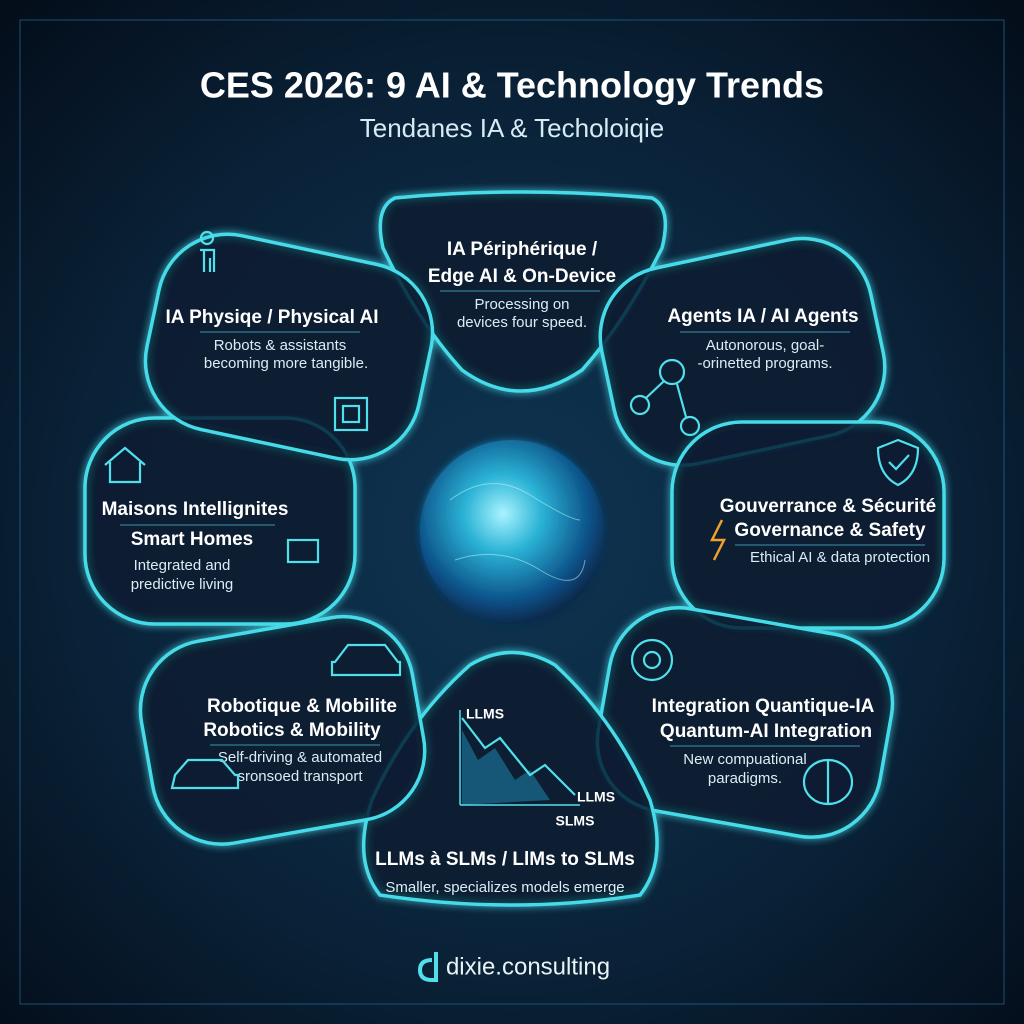 The image size is (1024, 1024). What do you see at coordinates (744, 759) in the screenshot?
I see `petal-description: New compuational` at bounding box center [744, 759].